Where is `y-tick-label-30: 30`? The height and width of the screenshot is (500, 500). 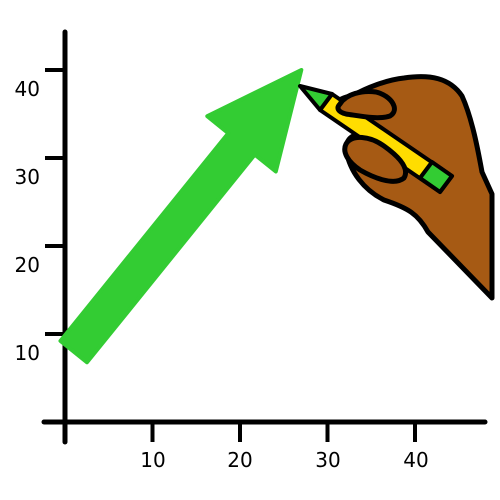 y-tick-label-30: 30 is located at coordinates (27, 177).